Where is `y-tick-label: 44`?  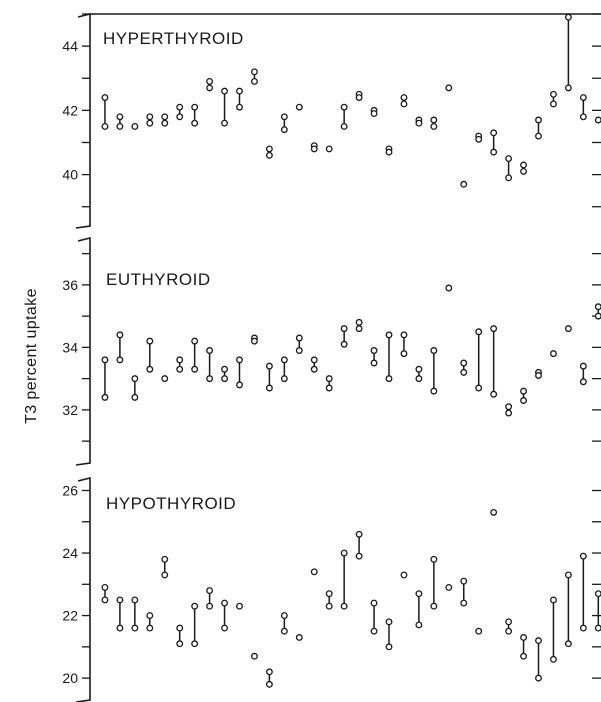 y-tick-label: 44 is located at coordinates (70, 46).